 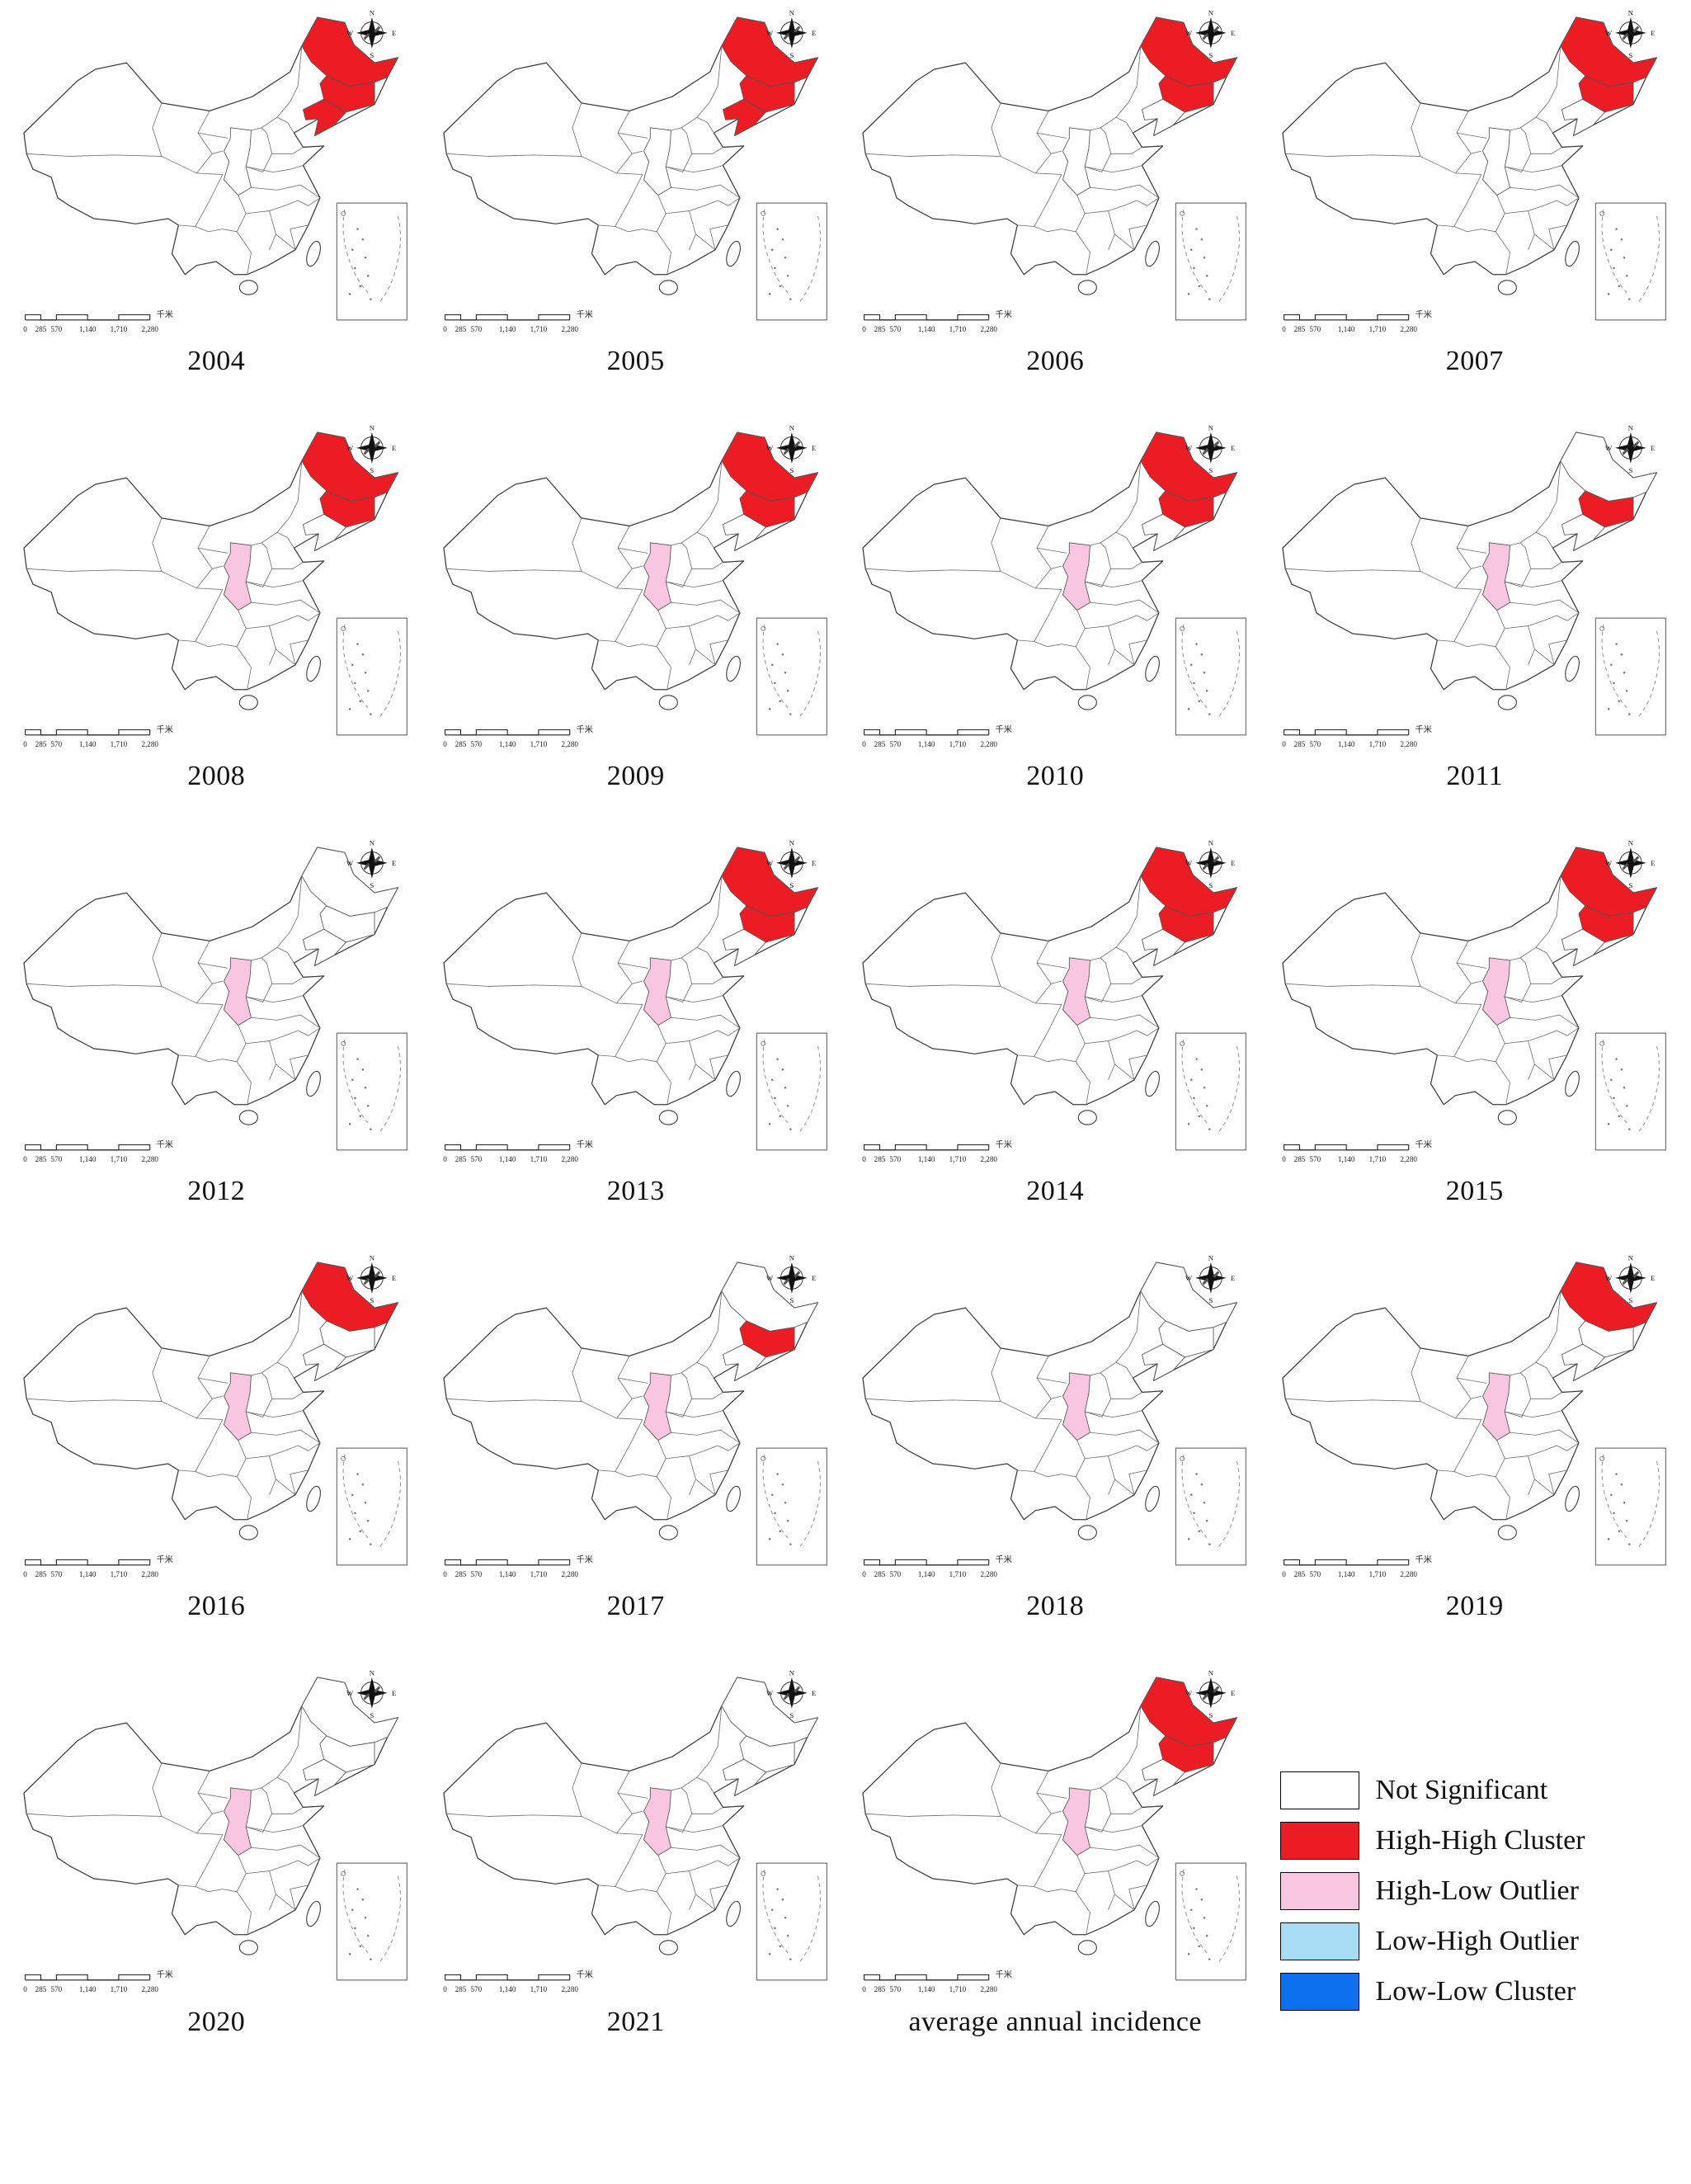 What do you see at coordinates (1076, 991) in the screenshot?
I see `region-shaanxi` at bounding box center [1076, 991].